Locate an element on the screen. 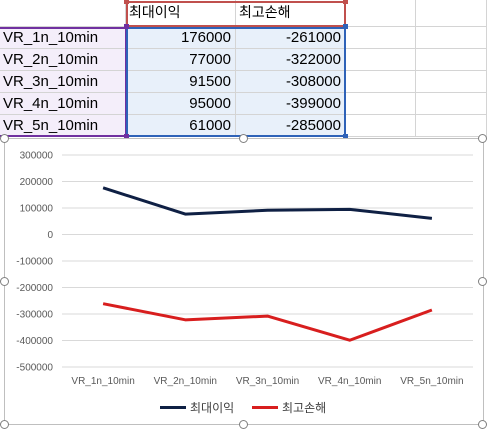 Image resolution: width=487 pixels, height=429 pixels. header-label: 최대이익 is located at coordinates (155, 13).